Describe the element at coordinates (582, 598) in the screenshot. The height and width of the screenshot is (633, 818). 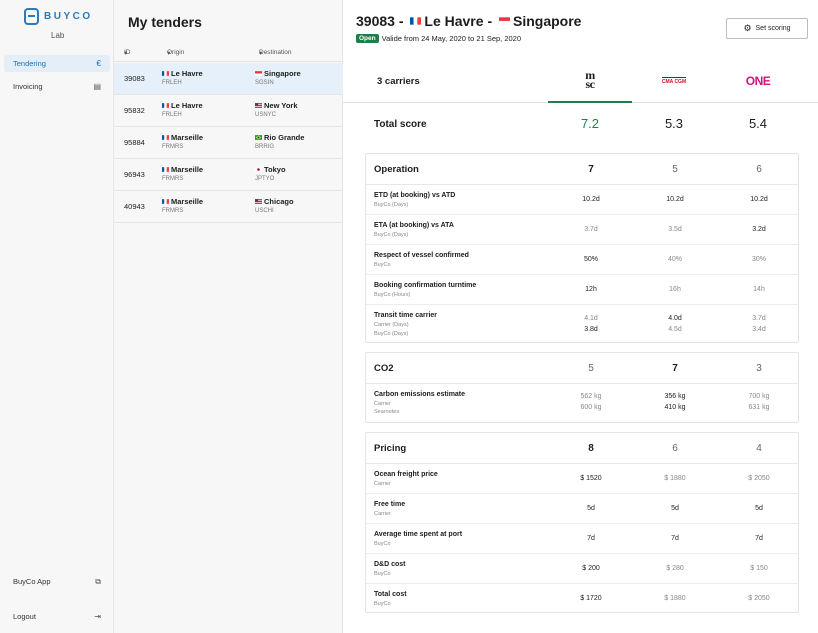
I see `metric-row: Total cost BuyCo $ 1720 $ 1880 $ 2050` at that location.